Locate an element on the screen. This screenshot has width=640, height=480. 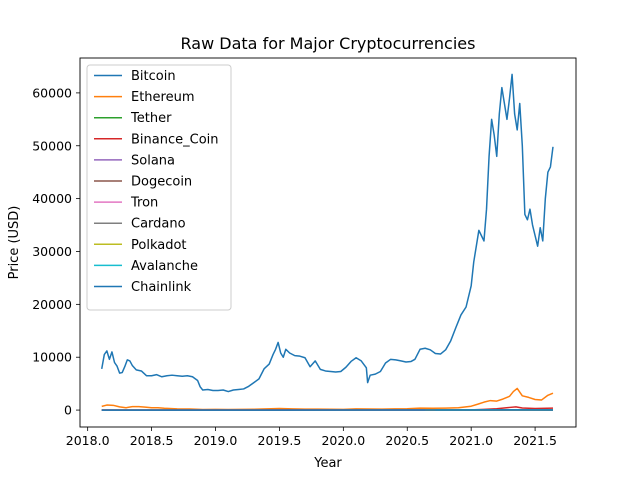
legend-label-tron: Tron is located at coordinates (144, 203).